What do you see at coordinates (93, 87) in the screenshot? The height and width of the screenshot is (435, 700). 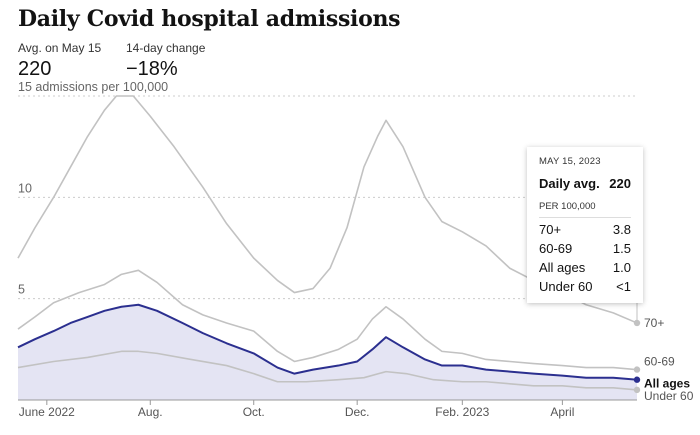 I see `y-tick-label: 15 admissions per 100,000` at bounding box center [93, 87].